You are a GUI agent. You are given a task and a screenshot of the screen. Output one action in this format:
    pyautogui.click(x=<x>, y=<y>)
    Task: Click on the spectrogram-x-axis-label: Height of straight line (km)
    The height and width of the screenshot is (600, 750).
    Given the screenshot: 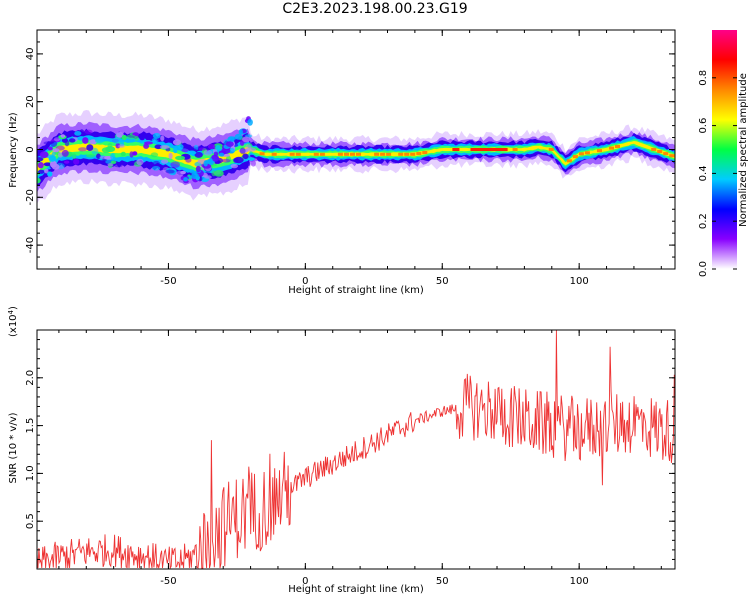 What is the action you would take?
    pyautogui.click(x=356, y=290)
    